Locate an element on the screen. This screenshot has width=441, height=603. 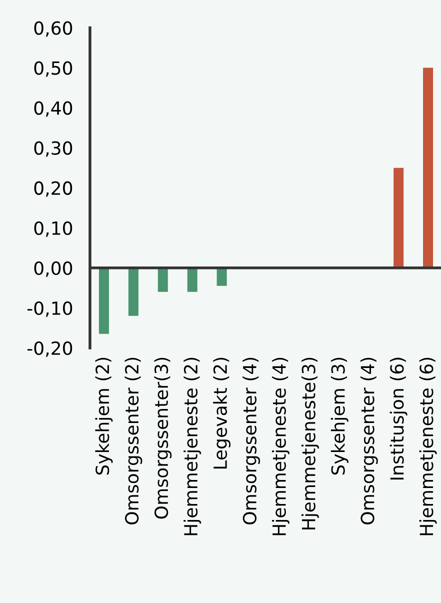
y-tick-label: 0,40 is located at coordinates (53, 109).